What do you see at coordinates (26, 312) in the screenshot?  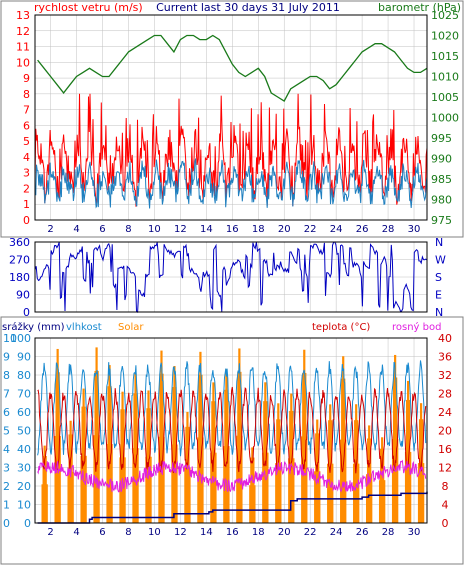 I see `direction-tick-label: 0` at bounding box center [26, 312].